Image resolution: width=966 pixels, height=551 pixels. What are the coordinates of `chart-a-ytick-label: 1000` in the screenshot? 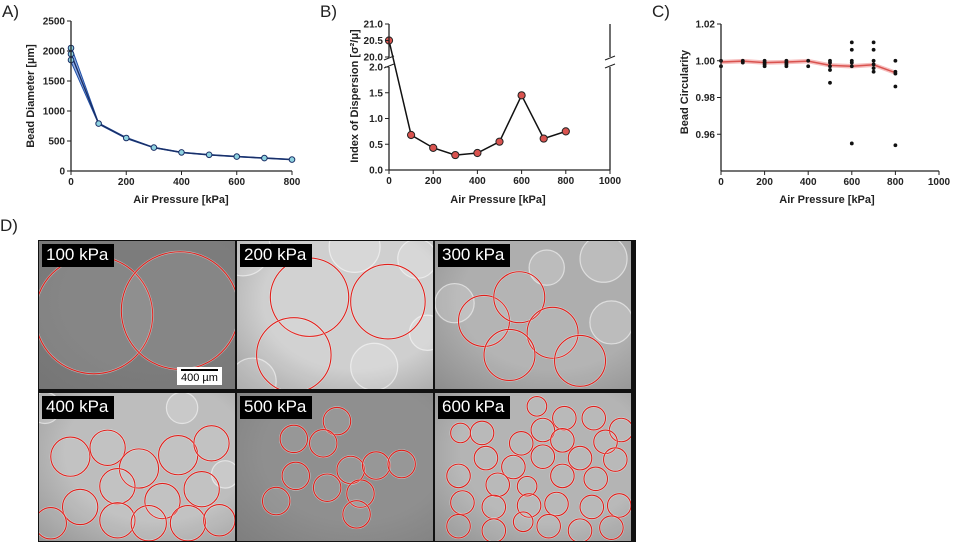 It's located at (54, 112).